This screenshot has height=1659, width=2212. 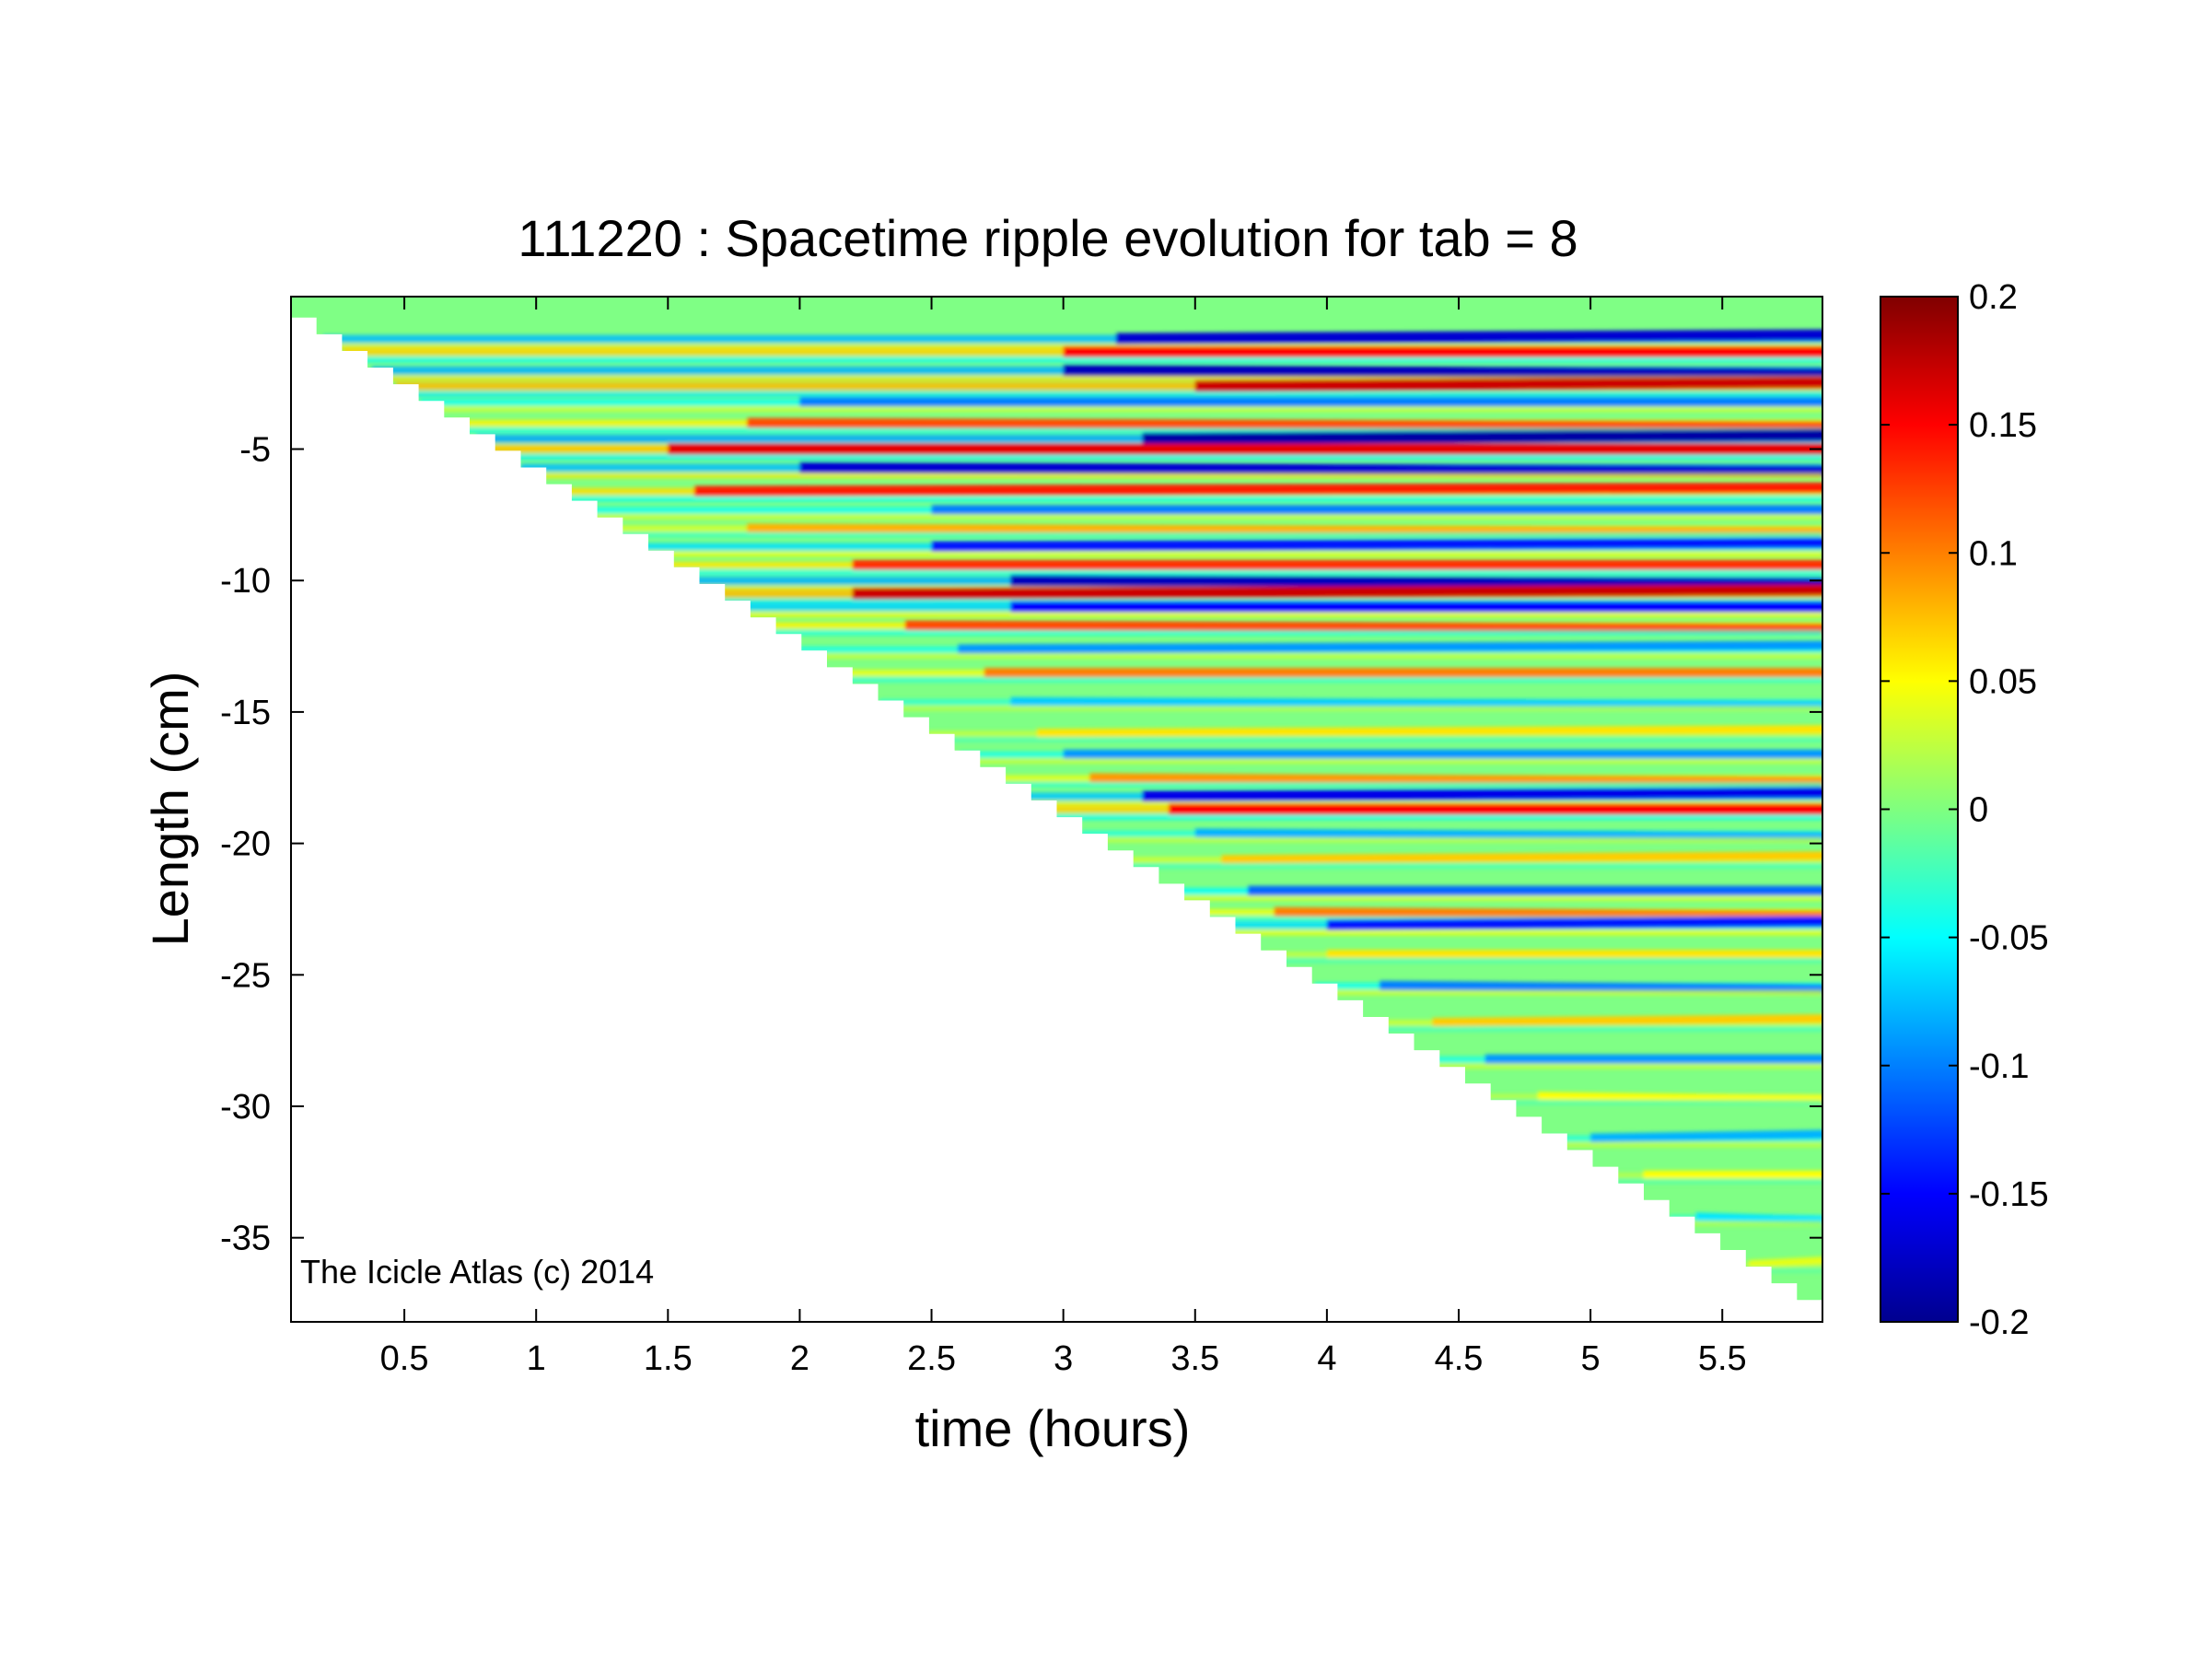 What do you see at coordinates (246, 975) in the screenshot?
I see `y-tick-label: -25` at bounding box center [246, 975].